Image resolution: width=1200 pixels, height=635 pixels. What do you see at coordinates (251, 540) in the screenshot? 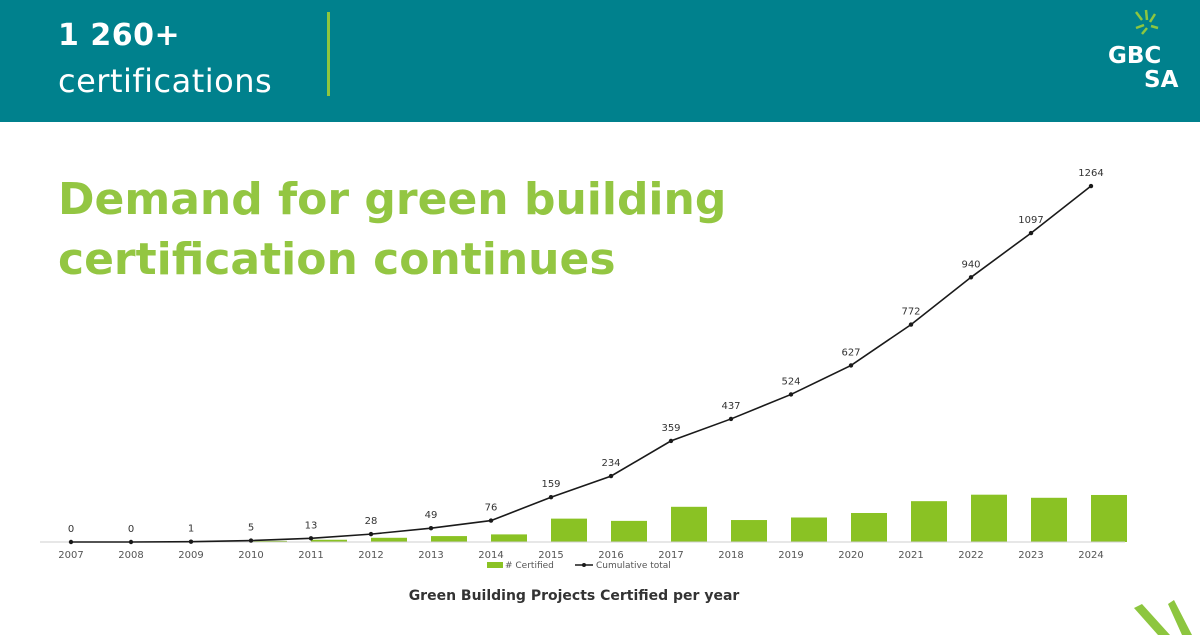
I see `point-2010` at bounding box center [251, 540].